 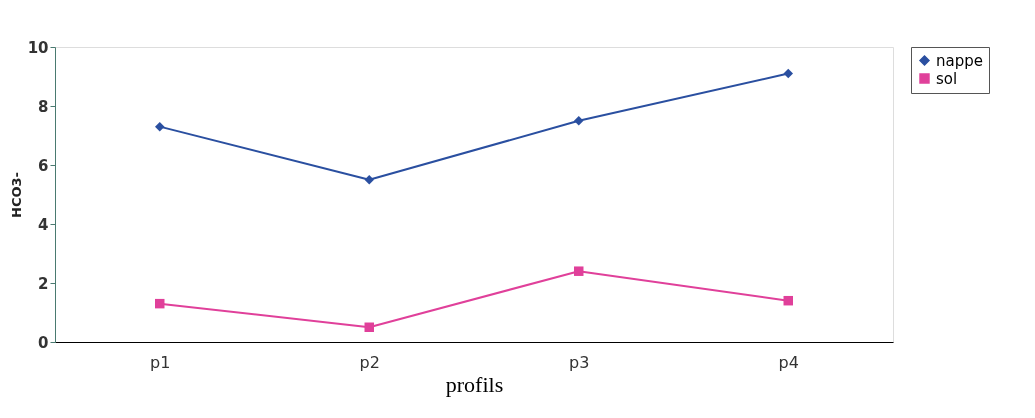 I want to click on legend-label: sol, so click(x=947, y=78).